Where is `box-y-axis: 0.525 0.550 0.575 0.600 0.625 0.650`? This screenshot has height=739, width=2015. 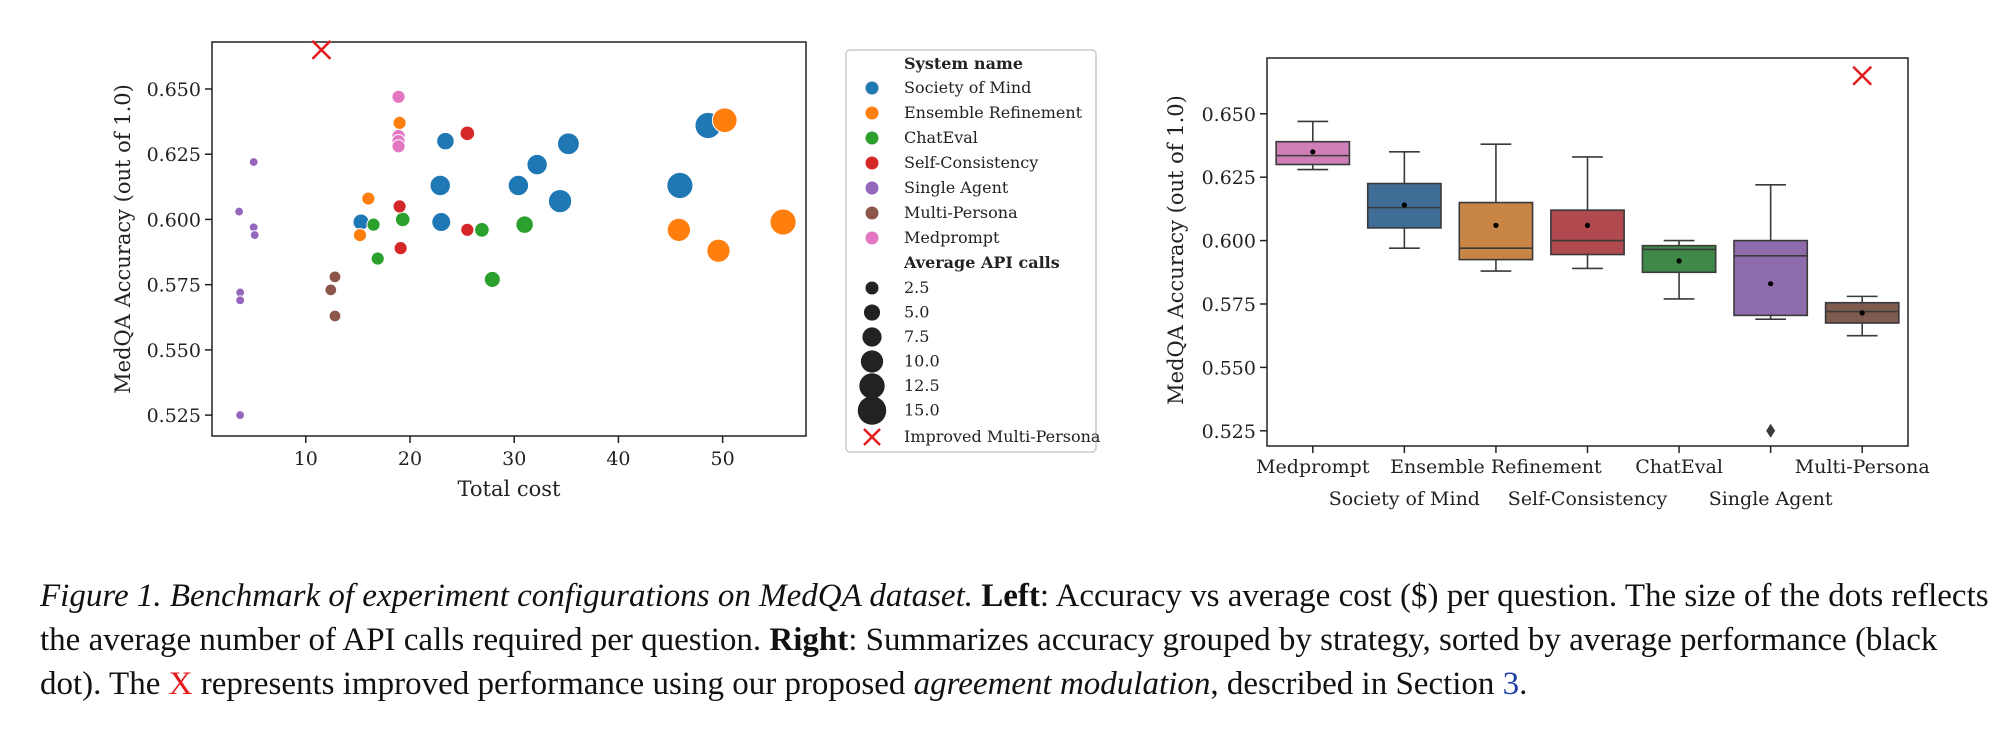 box-y-axis: 0.525 0.550 0.575 0.600 0.625 0.650 is located at coordinates (1234, 273).